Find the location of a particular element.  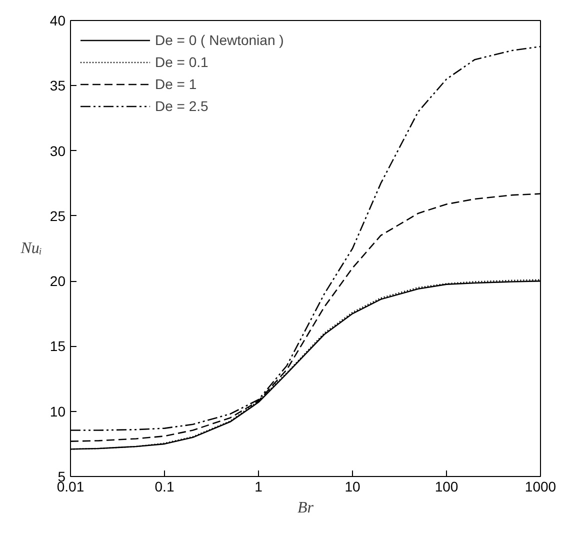

y-axis-title: Nuᵢ is located at coordinates (31, 248).